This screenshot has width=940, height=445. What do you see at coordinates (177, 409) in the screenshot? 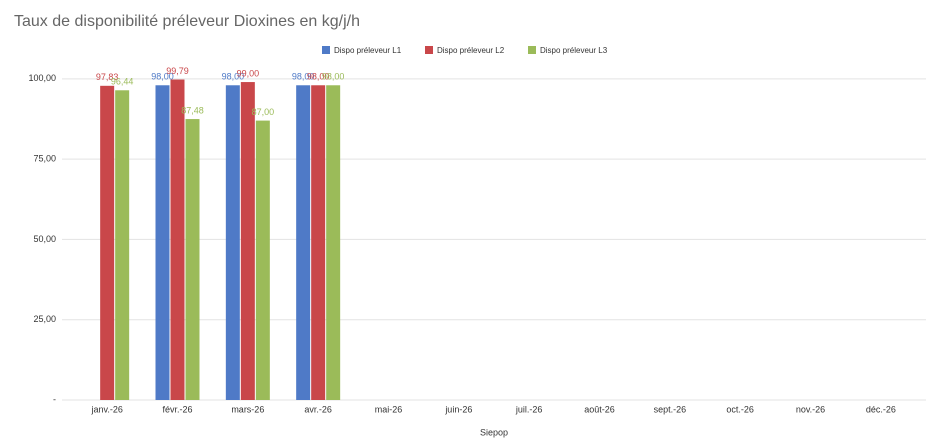
I see `x-tick-label: févr.-26` at bounding box center [177, 409].